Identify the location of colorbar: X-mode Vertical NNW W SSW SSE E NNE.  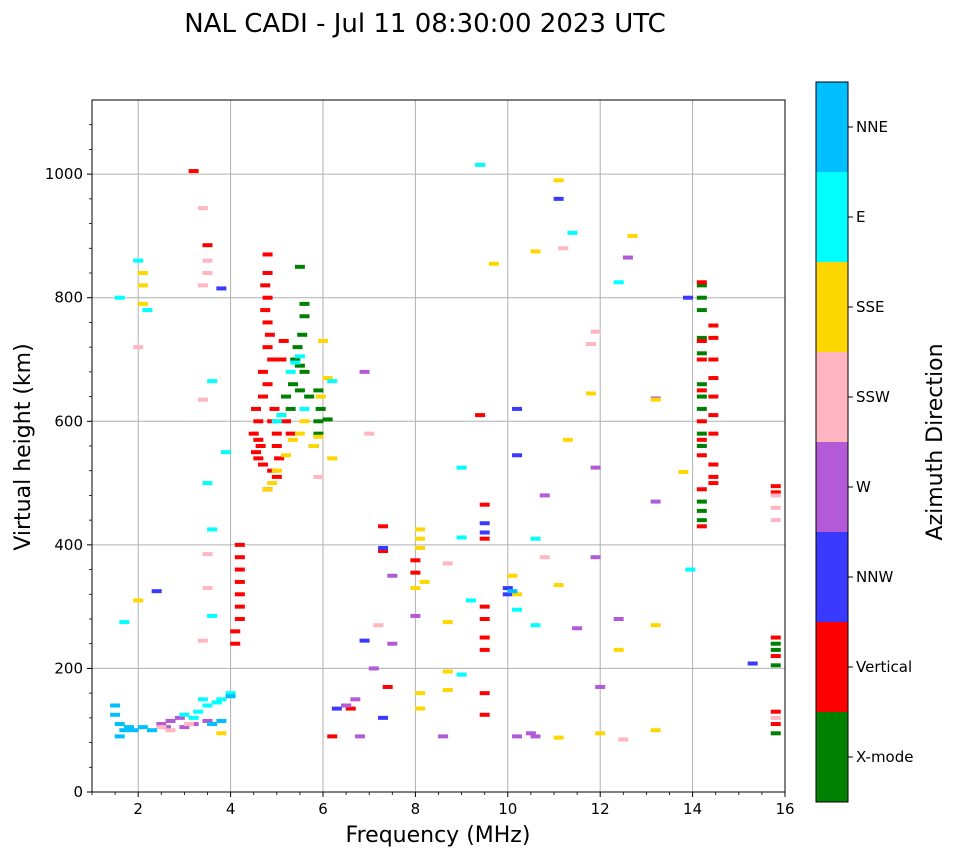
(864, 442).